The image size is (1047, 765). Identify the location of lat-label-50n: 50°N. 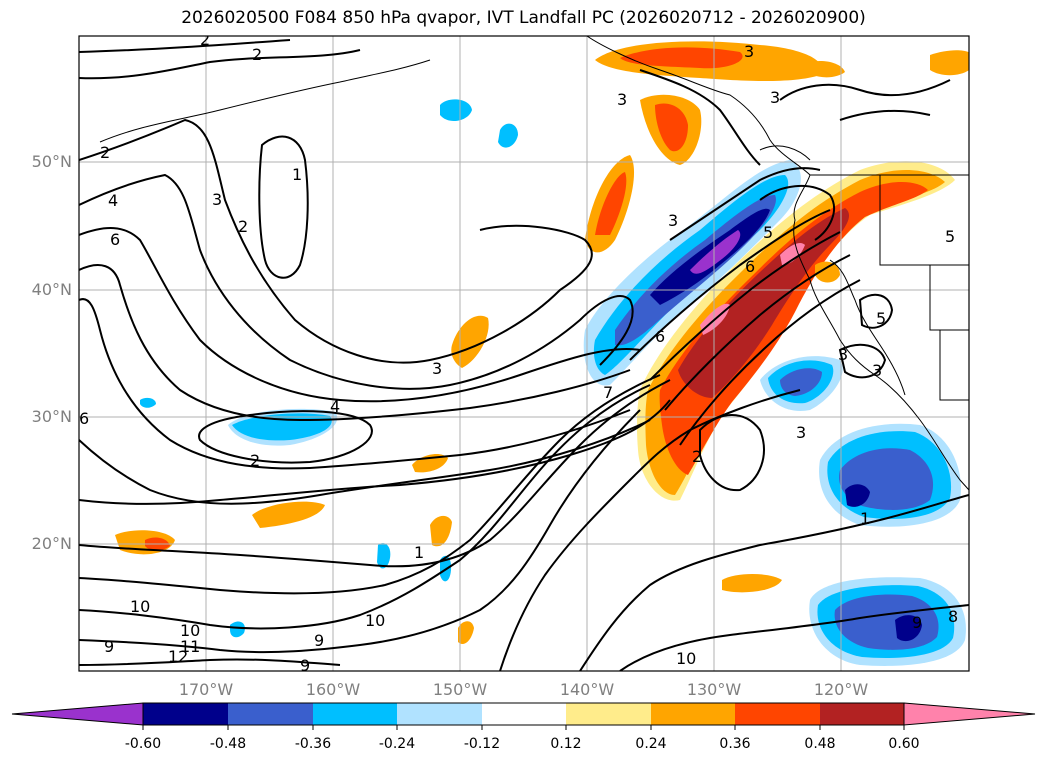
(51, 161).